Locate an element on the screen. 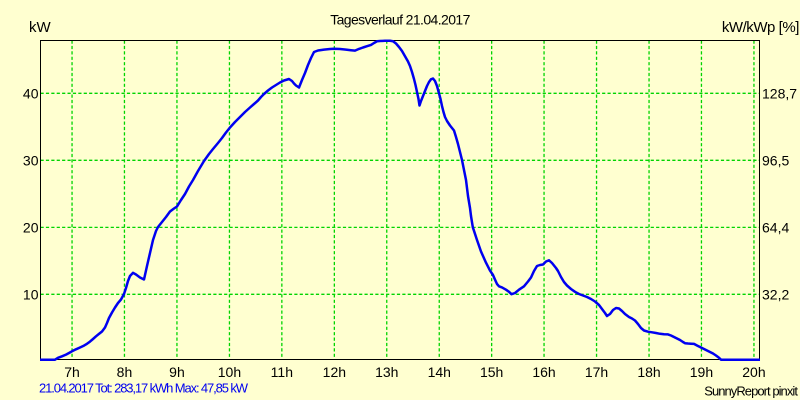 The width and height of the screenshot is (800, 400). svg-text: 9h is located at coordinates (177, 372).